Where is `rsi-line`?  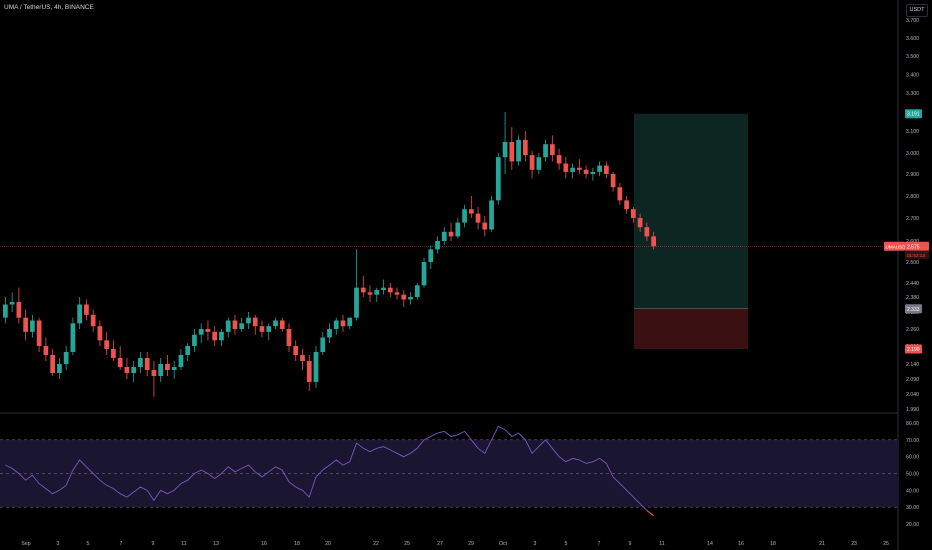
rsi-line is located at coordinates (329, 470).